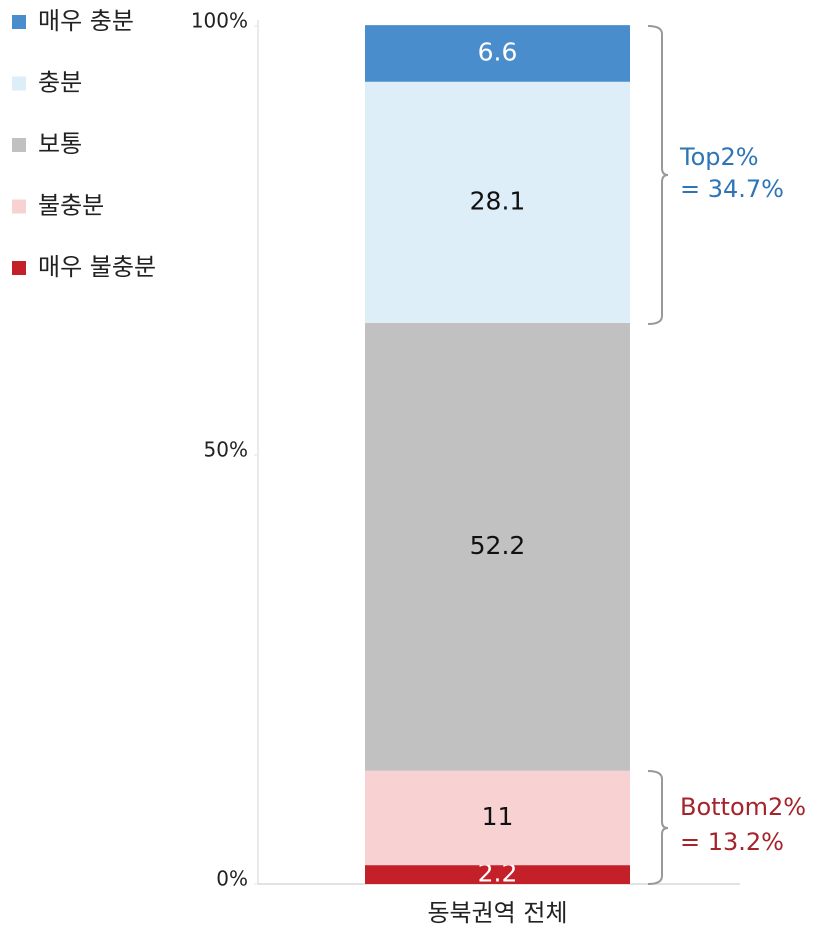  What do you see at coordinates (60, 144) in the screenshot?
I see `legend-label: 보통` at bounding box center [60, 144].